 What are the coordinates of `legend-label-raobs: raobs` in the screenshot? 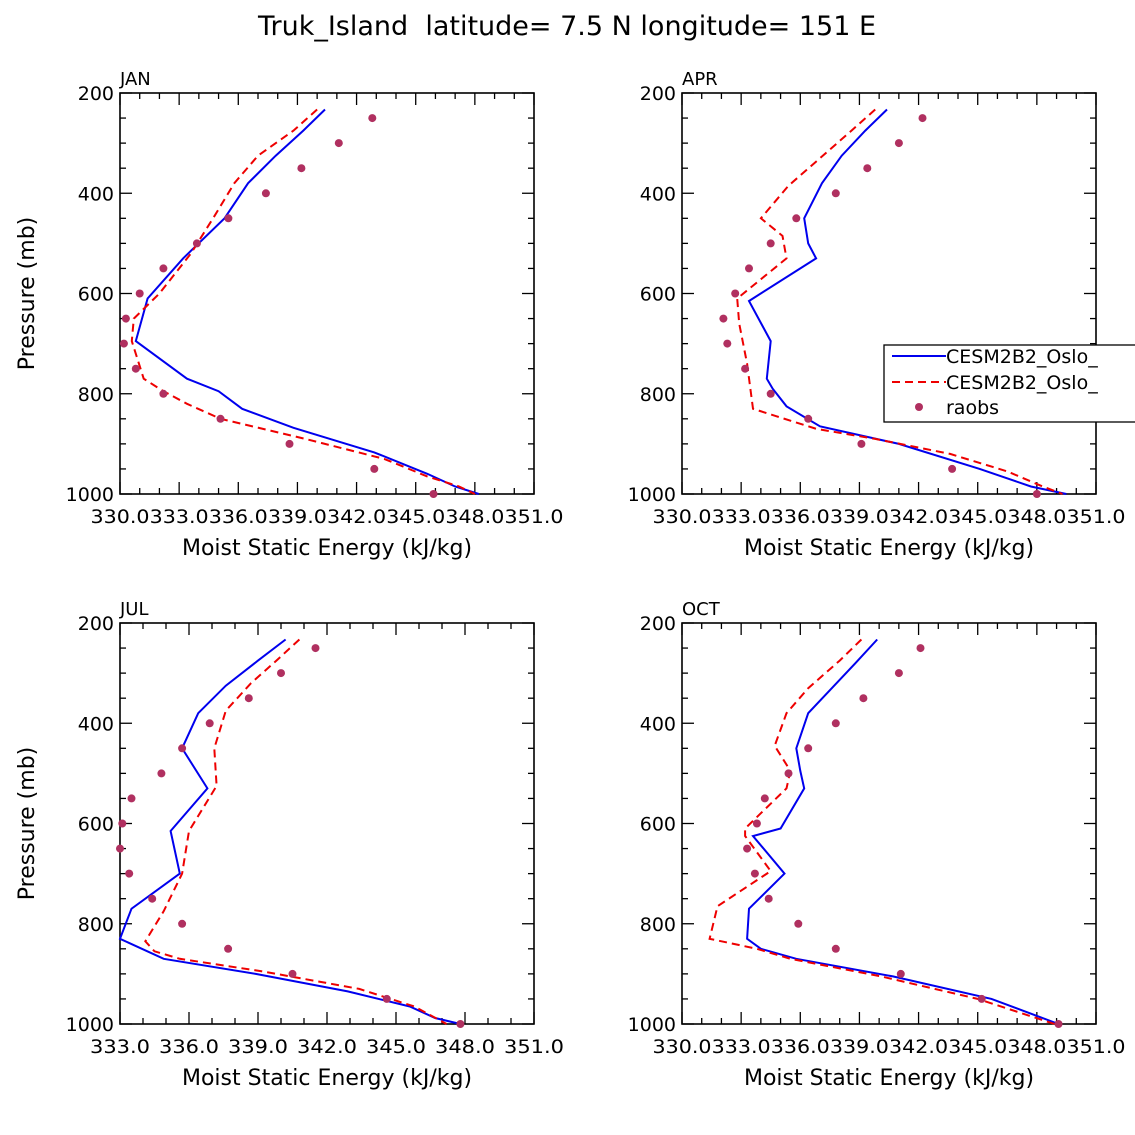 It's located at (972, 408).